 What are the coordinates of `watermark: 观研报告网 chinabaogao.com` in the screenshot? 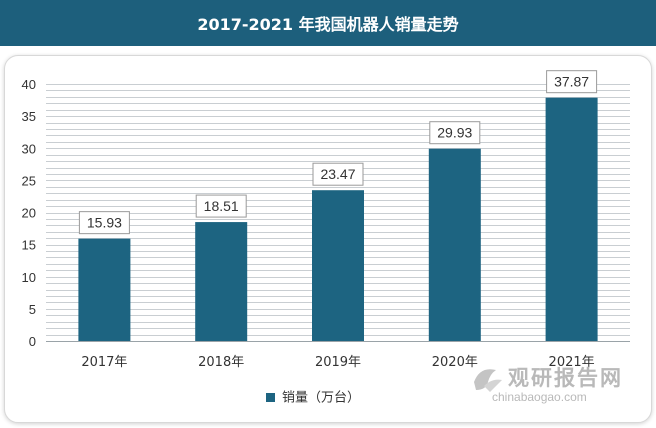 It's located at (557, 385).